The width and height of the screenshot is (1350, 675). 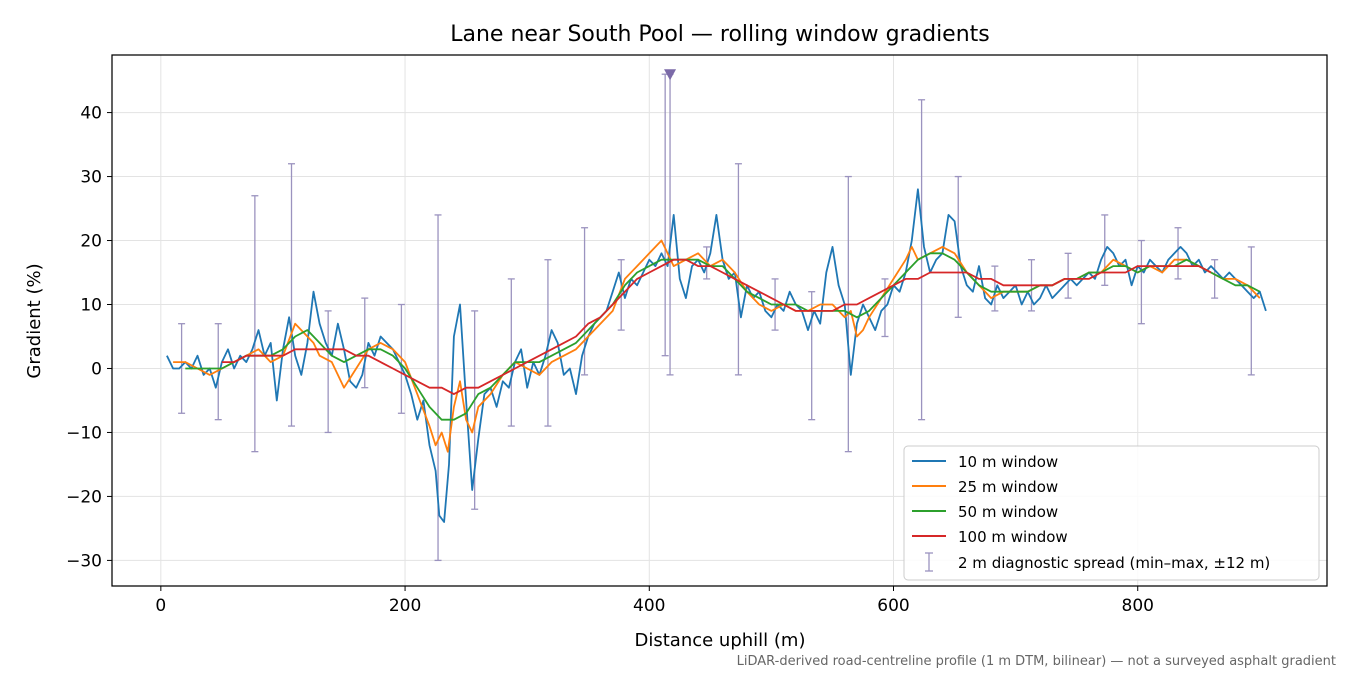 What do you see at coordinates (89, 337) in the screenshot?
I see `y-axis-ticks: −30 −20 −10 0 10 20 30 40` at bounding box center [89, 337].